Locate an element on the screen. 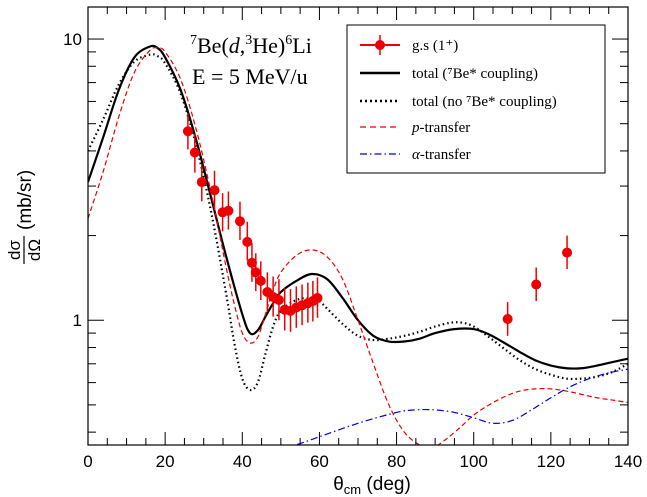  y-axis-label-denominator: dΩ is located at coordinates (34, 250).